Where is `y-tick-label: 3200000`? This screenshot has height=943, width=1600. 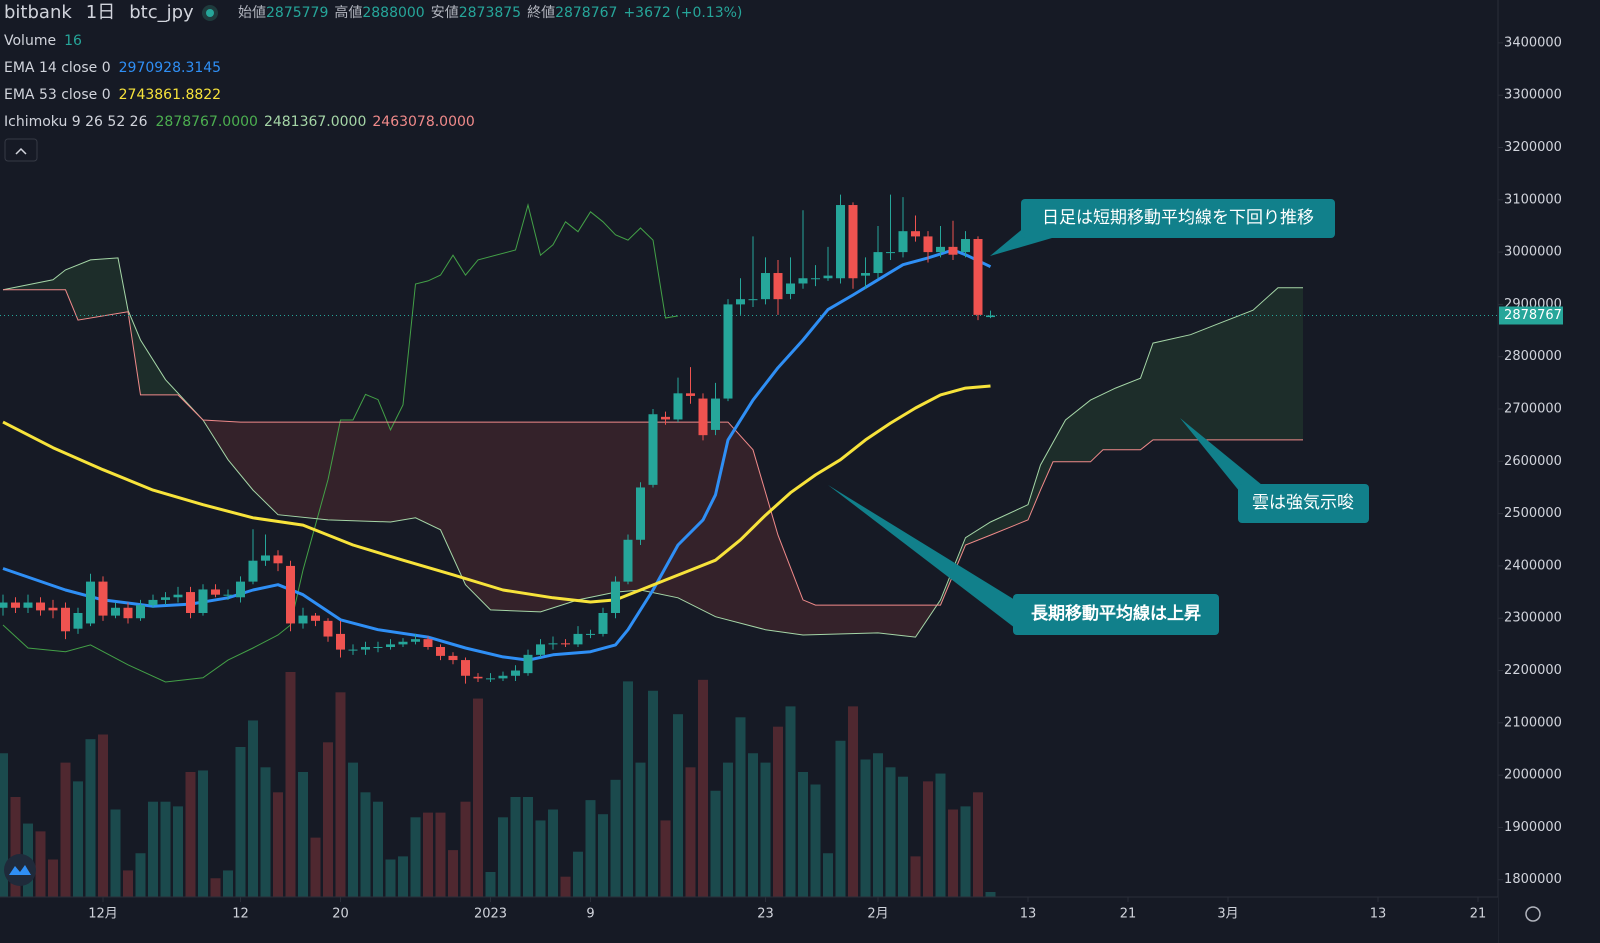 y-tick-label: 3200000 is located at coordinates (1533, 147).